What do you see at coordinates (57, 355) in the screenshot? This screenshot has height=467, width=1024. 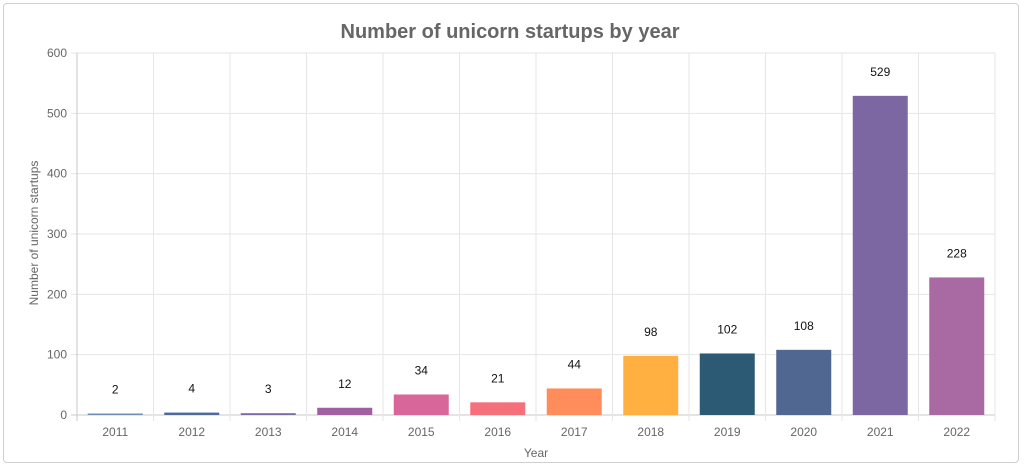 I see `y-tick-label: 100` at bounding box center [57, 355].